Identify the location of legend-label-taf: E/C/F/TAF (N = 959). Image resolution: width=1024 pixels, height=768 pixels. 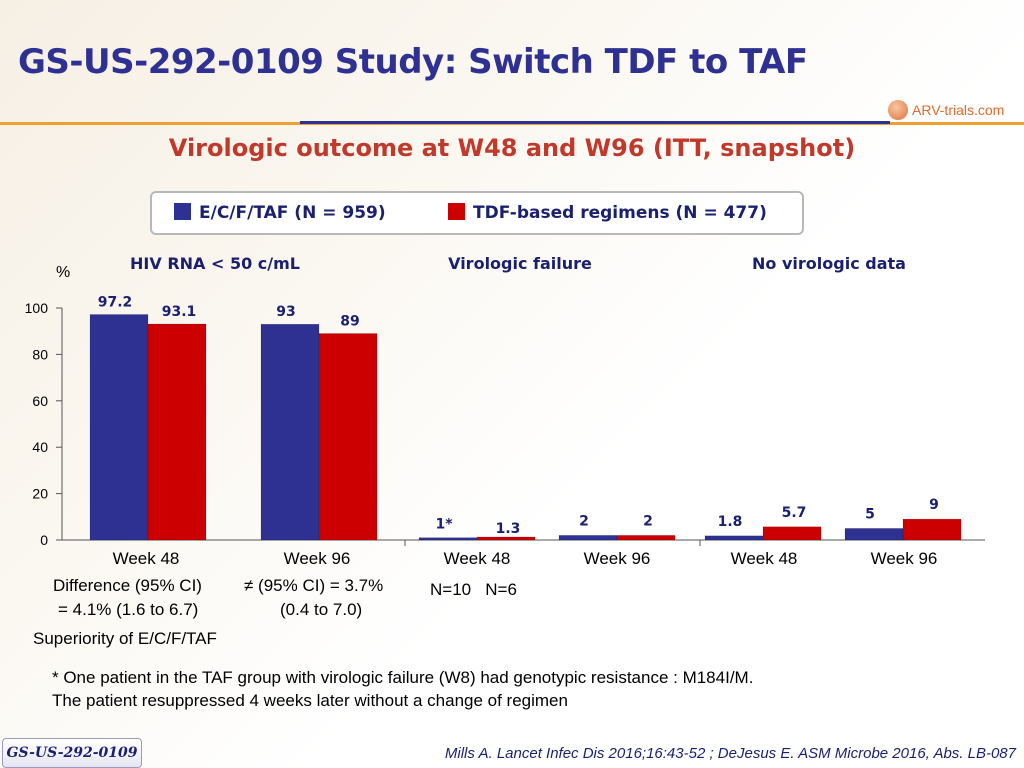
(292, 213).